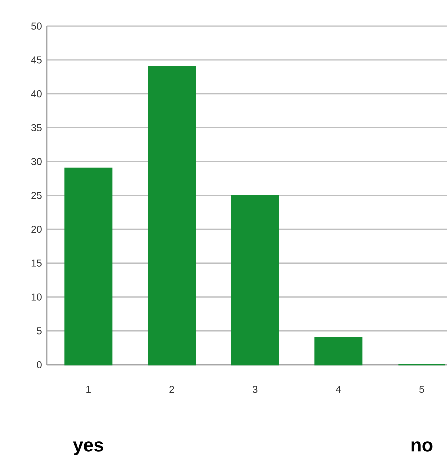  I want to click on y-tick-label: 15, so click(37, 263).